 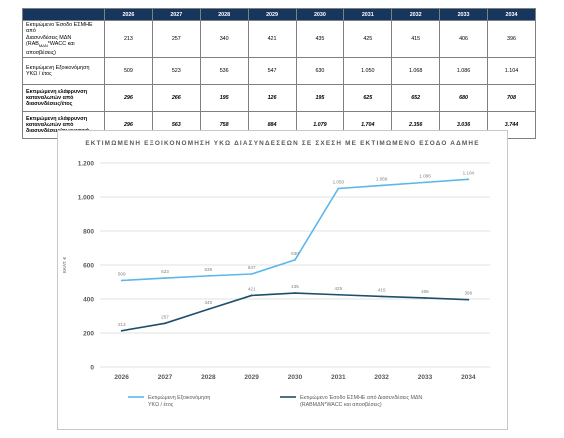 What do you see at coordinates (165, 377) in the screenshot?
I see `x-tick-label: 2027` at bounding box center [165, 377].